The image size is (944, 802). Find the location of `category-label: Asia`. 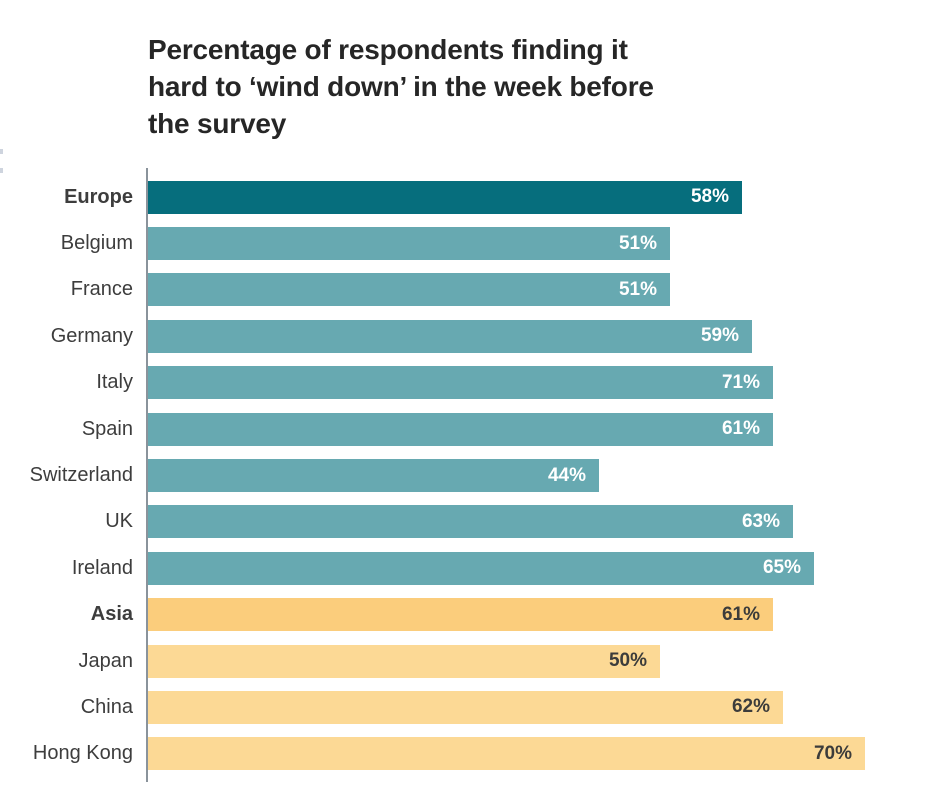

category-label: Asia is located at coordinates (111, 614).